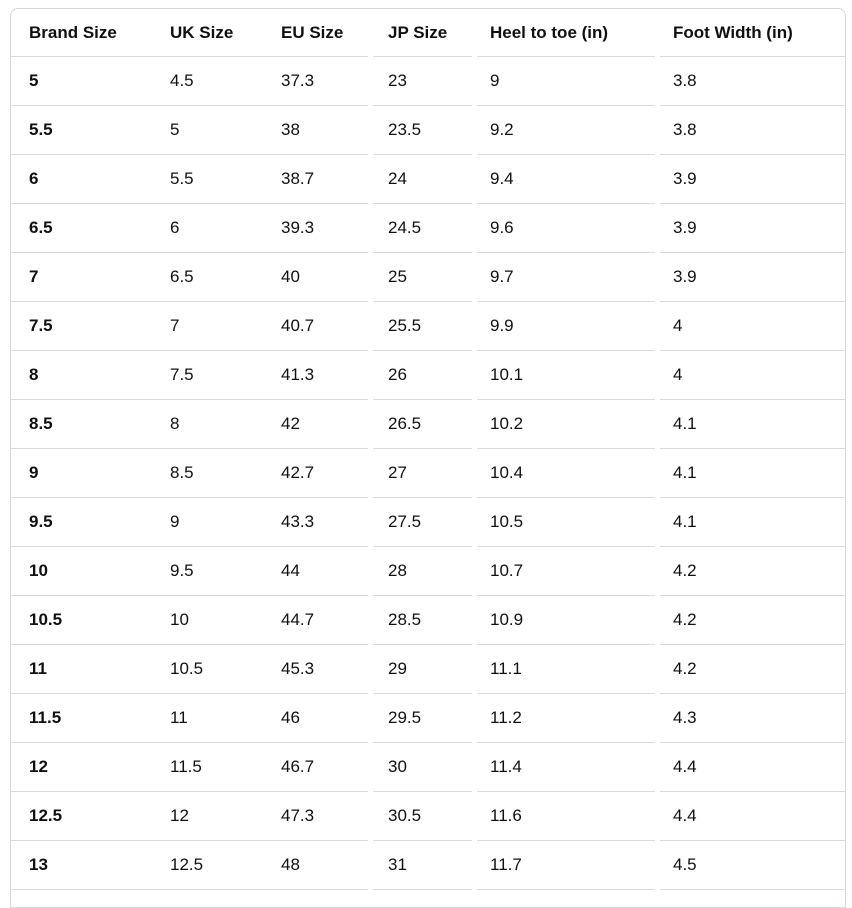 The width and height of the screenshot is (852, 908). What do you see at coordinates (422, 865) in the screenshot?
I see `table-cell: 31` at bounding box center [422, 865].